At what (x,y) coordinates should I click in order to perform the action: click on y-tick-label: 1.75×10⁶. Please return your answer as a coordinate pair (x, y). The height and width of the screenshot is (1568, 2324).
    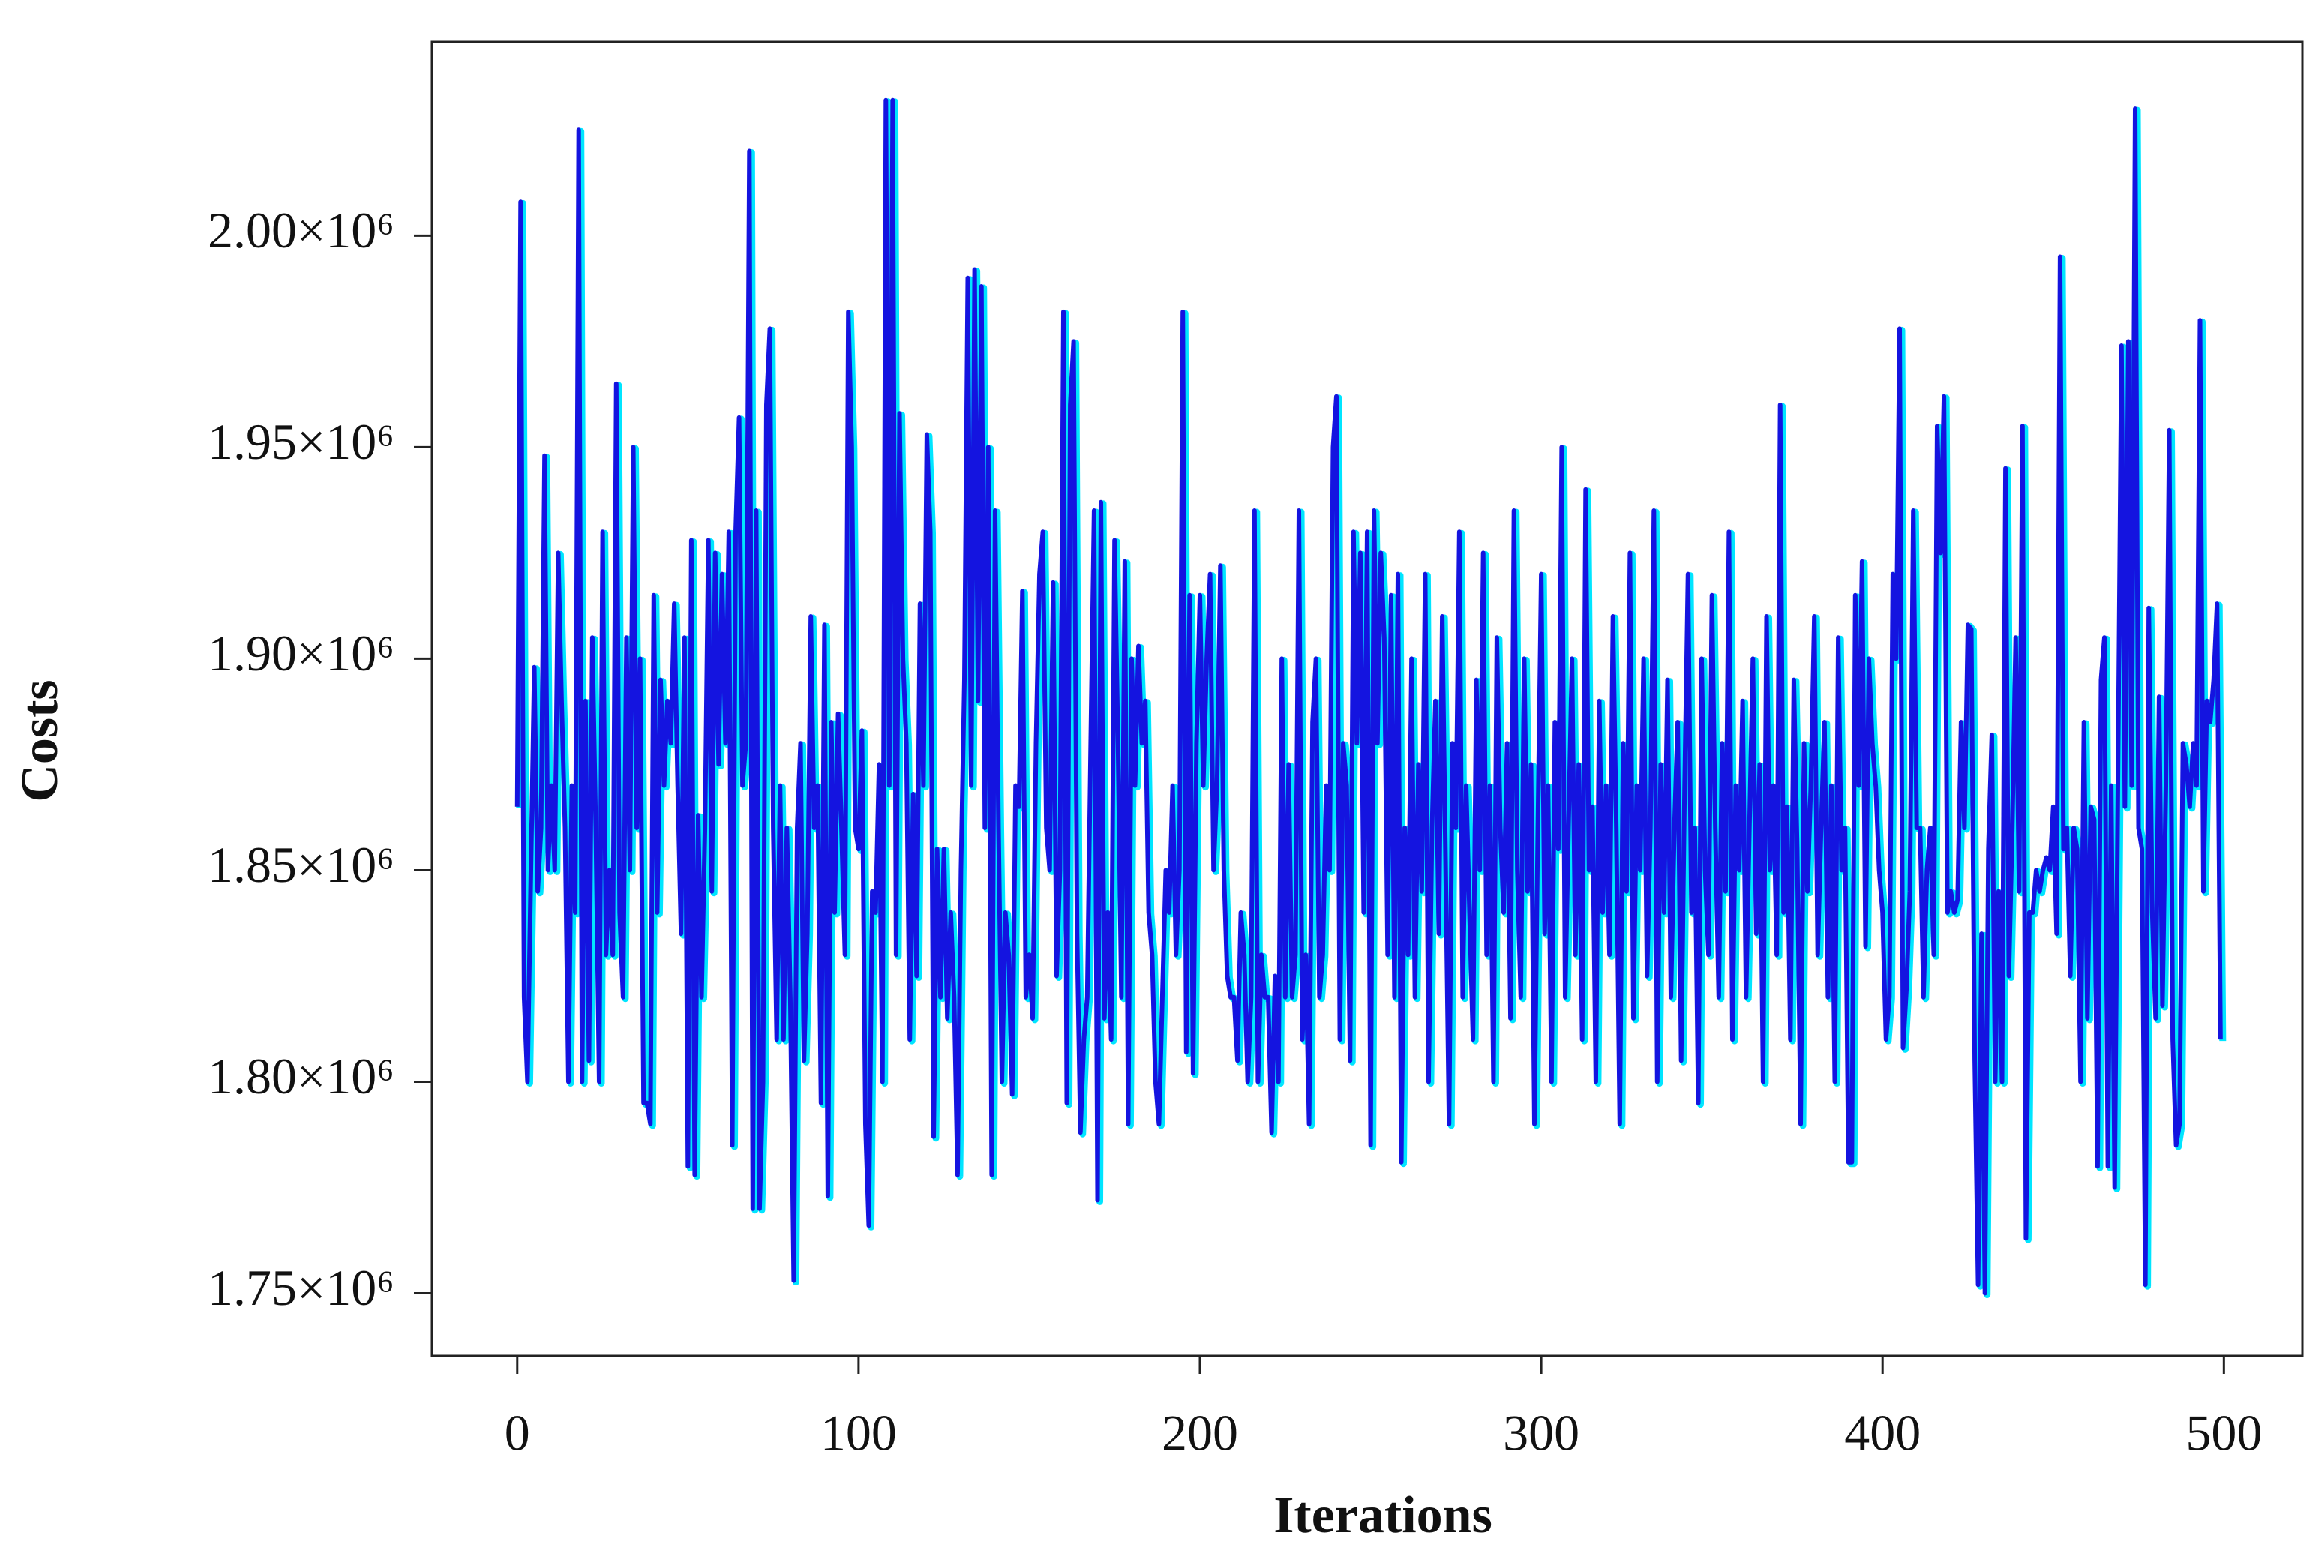
    Looking at the image, I should click on (301, 1287).